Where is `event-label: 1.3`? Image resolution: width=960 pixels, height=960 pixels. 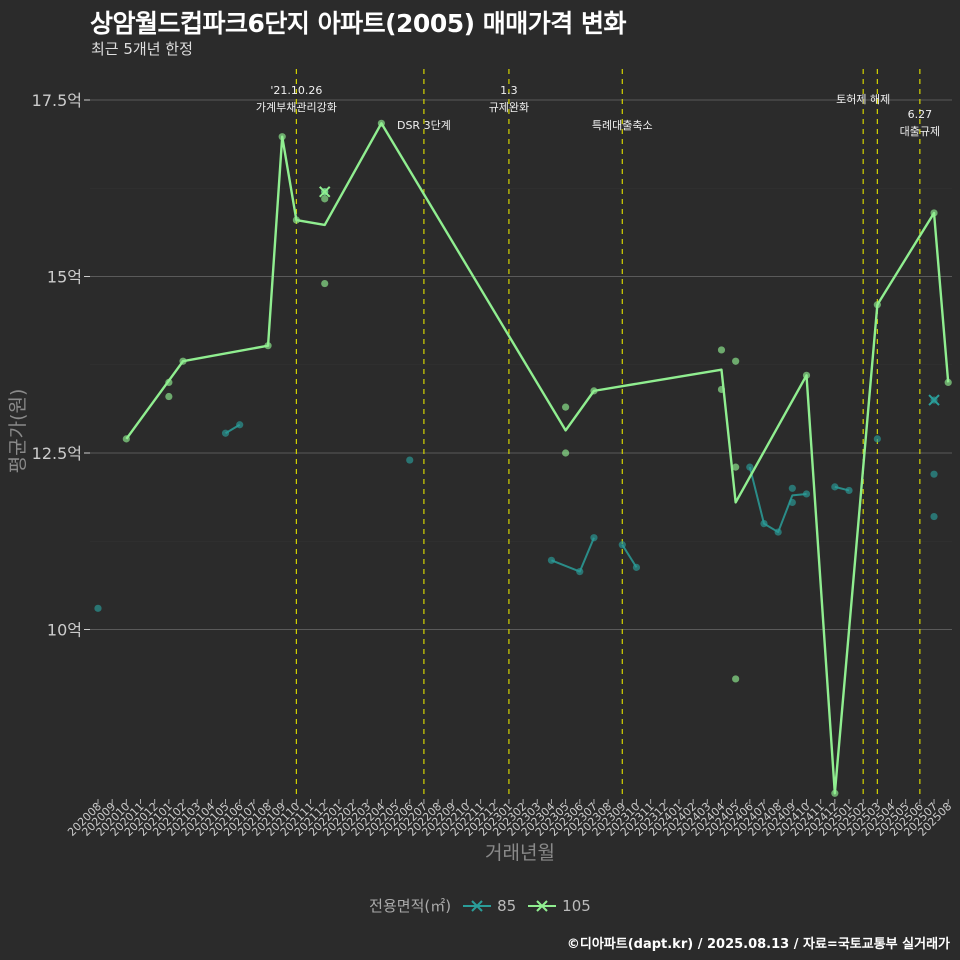
event-label: 1.3 is located at coordinates (509, 90).